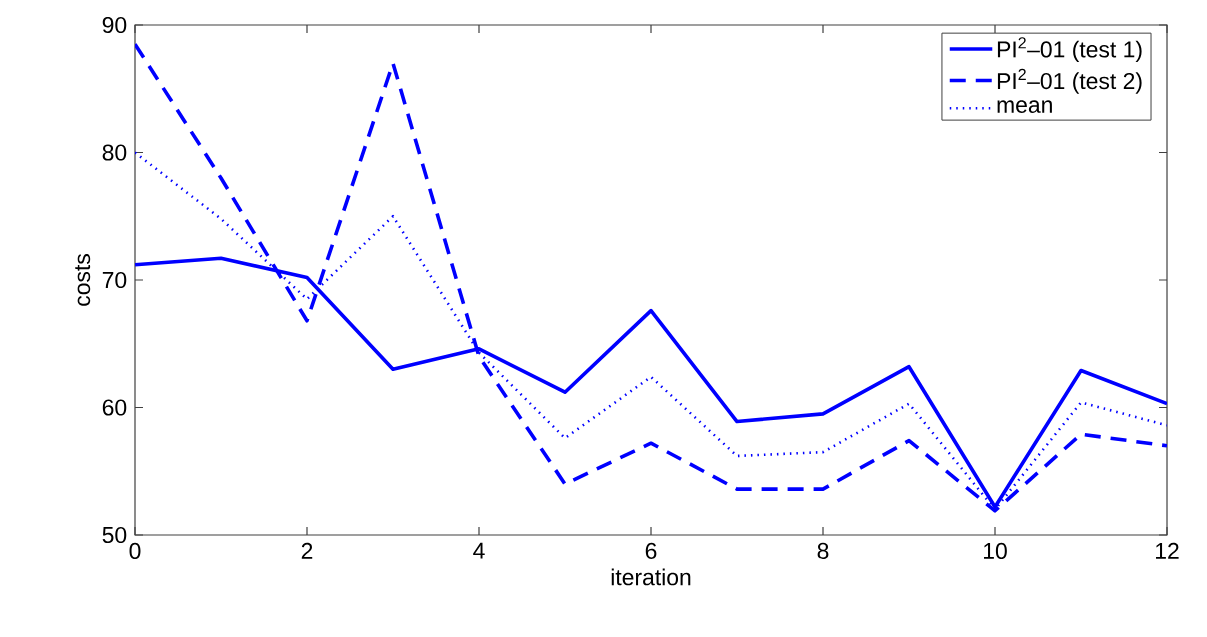 Image resolution: width=1207 pixels, height=637 pixels. What do you see at coordinates (823, 551) in the screenshot?
I see `x-tick-label: 8` at bounding box center [823, 551].